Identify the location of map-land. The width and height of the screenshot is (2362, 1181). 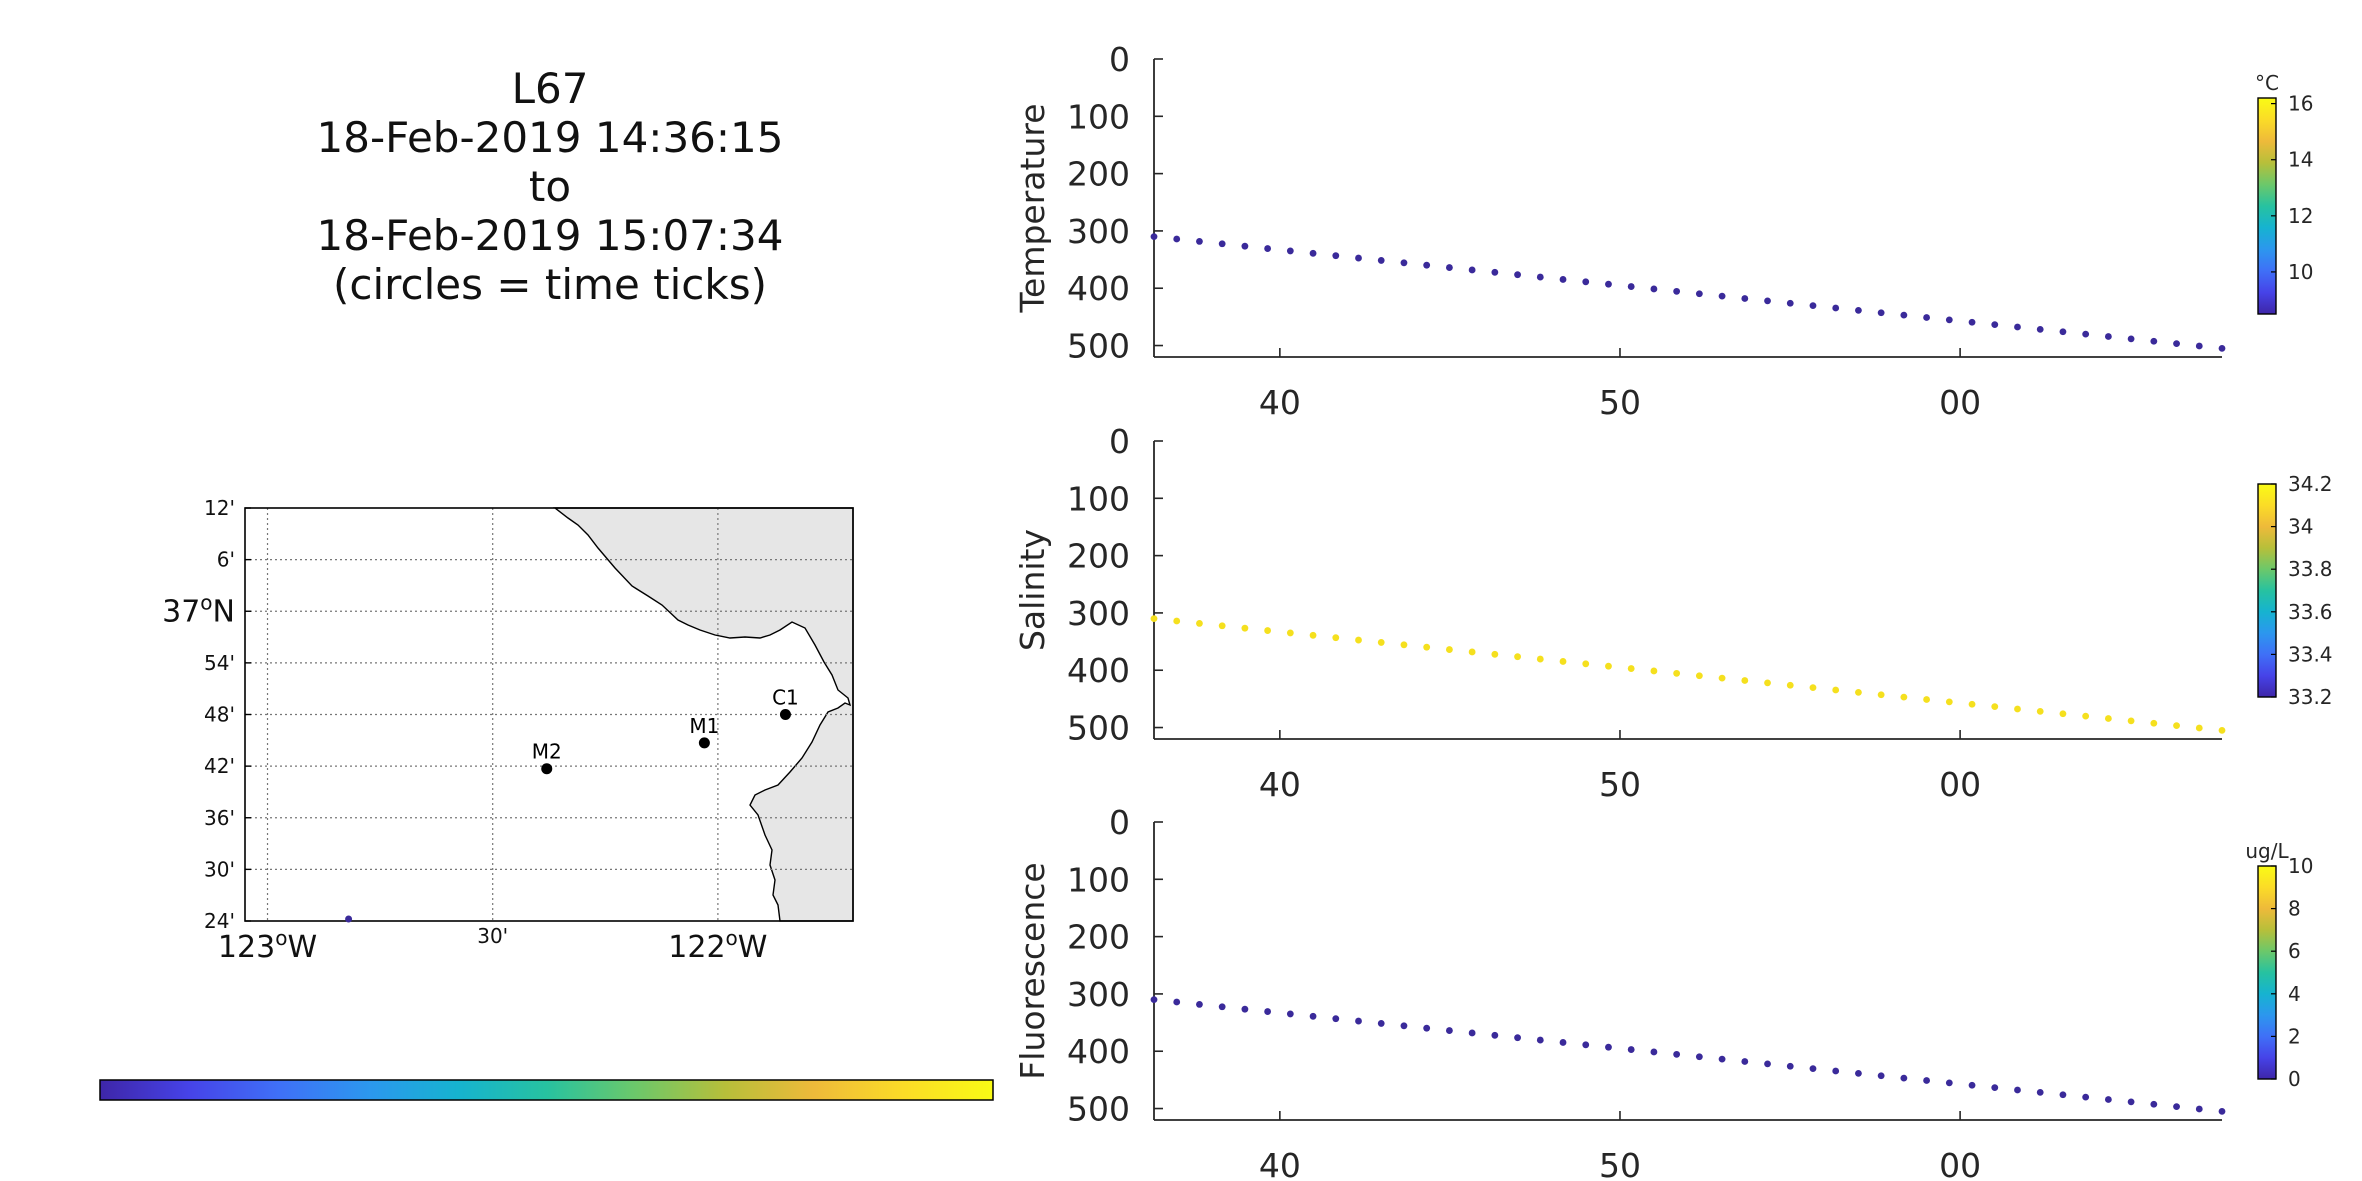
(703, 714).